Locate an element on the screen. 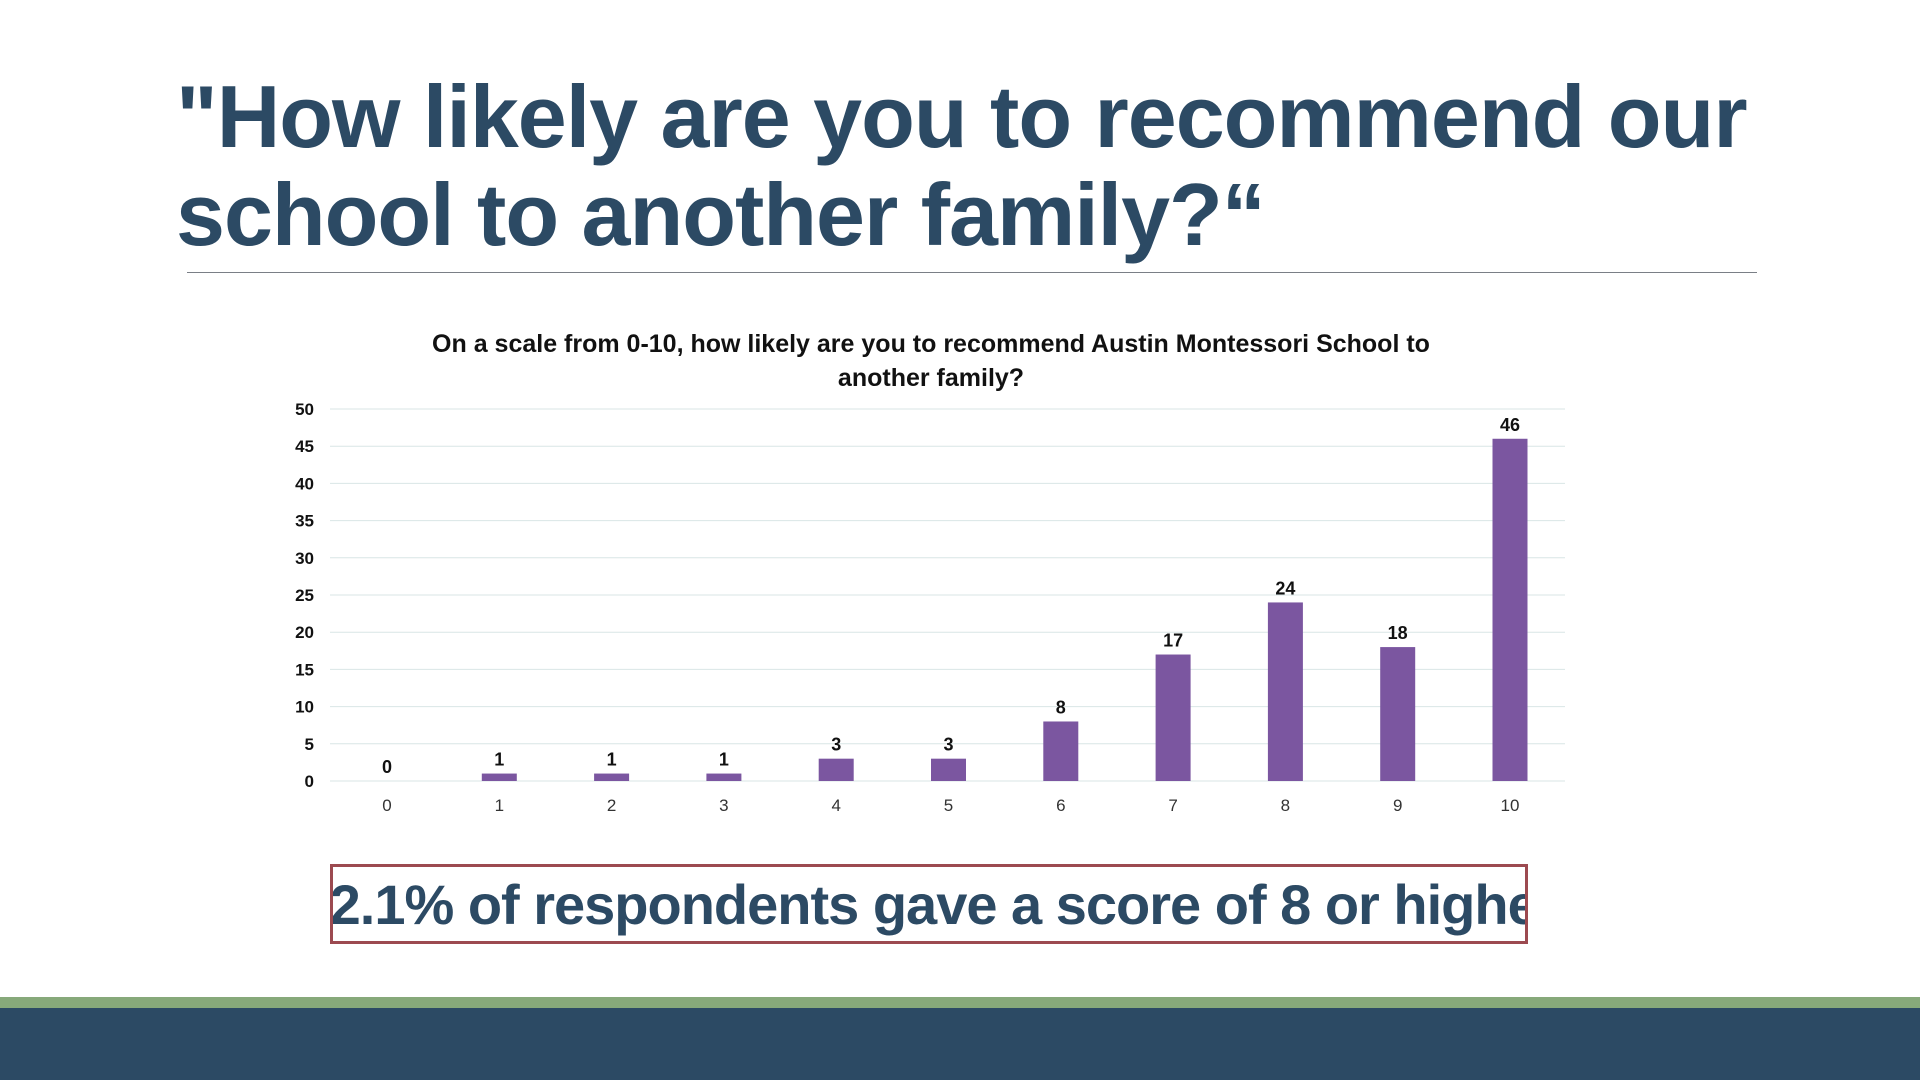  y-tick-label: 35 is located at coordinates (304, 521).